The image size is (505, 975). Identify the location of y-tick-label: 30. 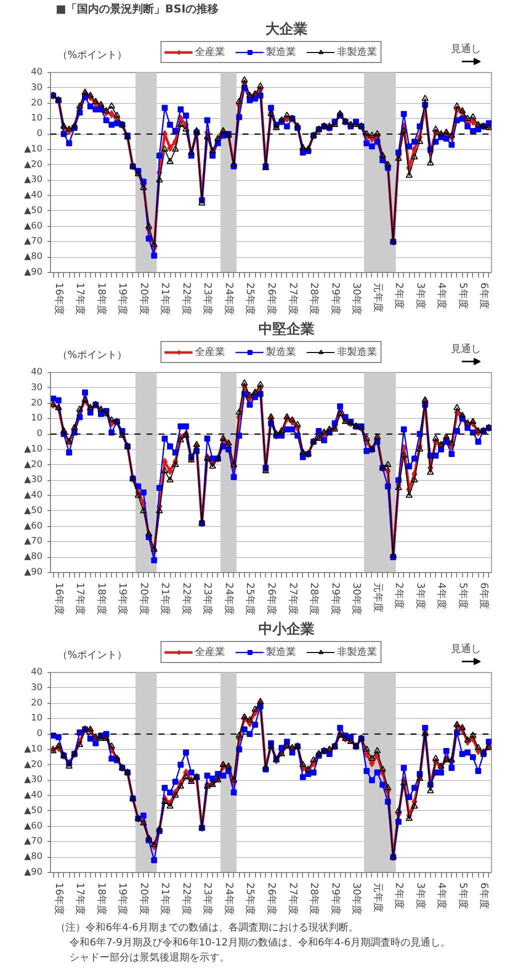
(37, 687).